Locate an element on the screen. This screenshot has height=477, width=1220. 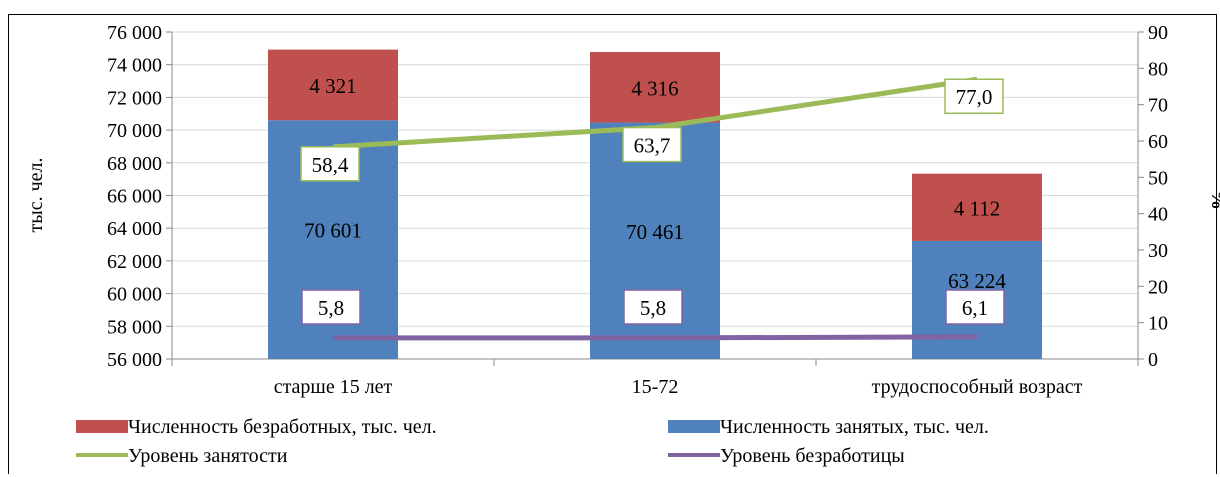
y-tick-label: 76 000 is located at coordinates (134, 33).